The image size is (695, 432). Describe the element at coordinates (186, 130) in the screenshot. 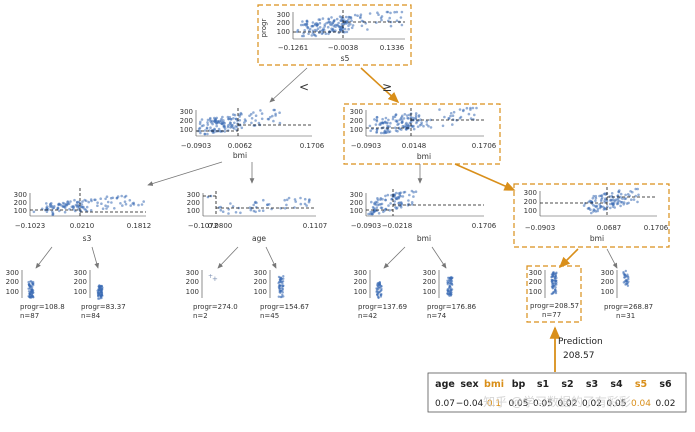

I see `left-ytick-100: 100` at that location.